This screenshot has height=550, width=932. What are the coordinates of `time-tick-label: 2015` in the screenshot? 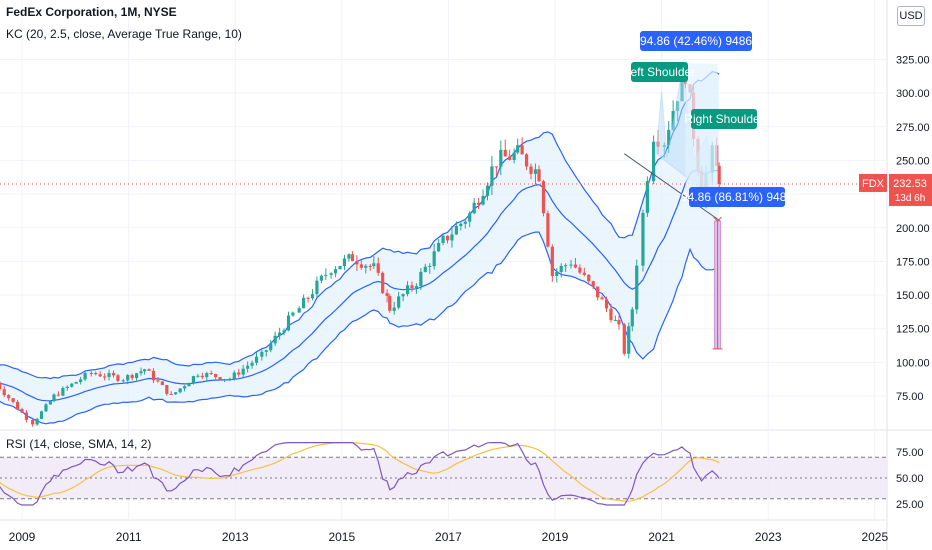 It's located at (341, 537).